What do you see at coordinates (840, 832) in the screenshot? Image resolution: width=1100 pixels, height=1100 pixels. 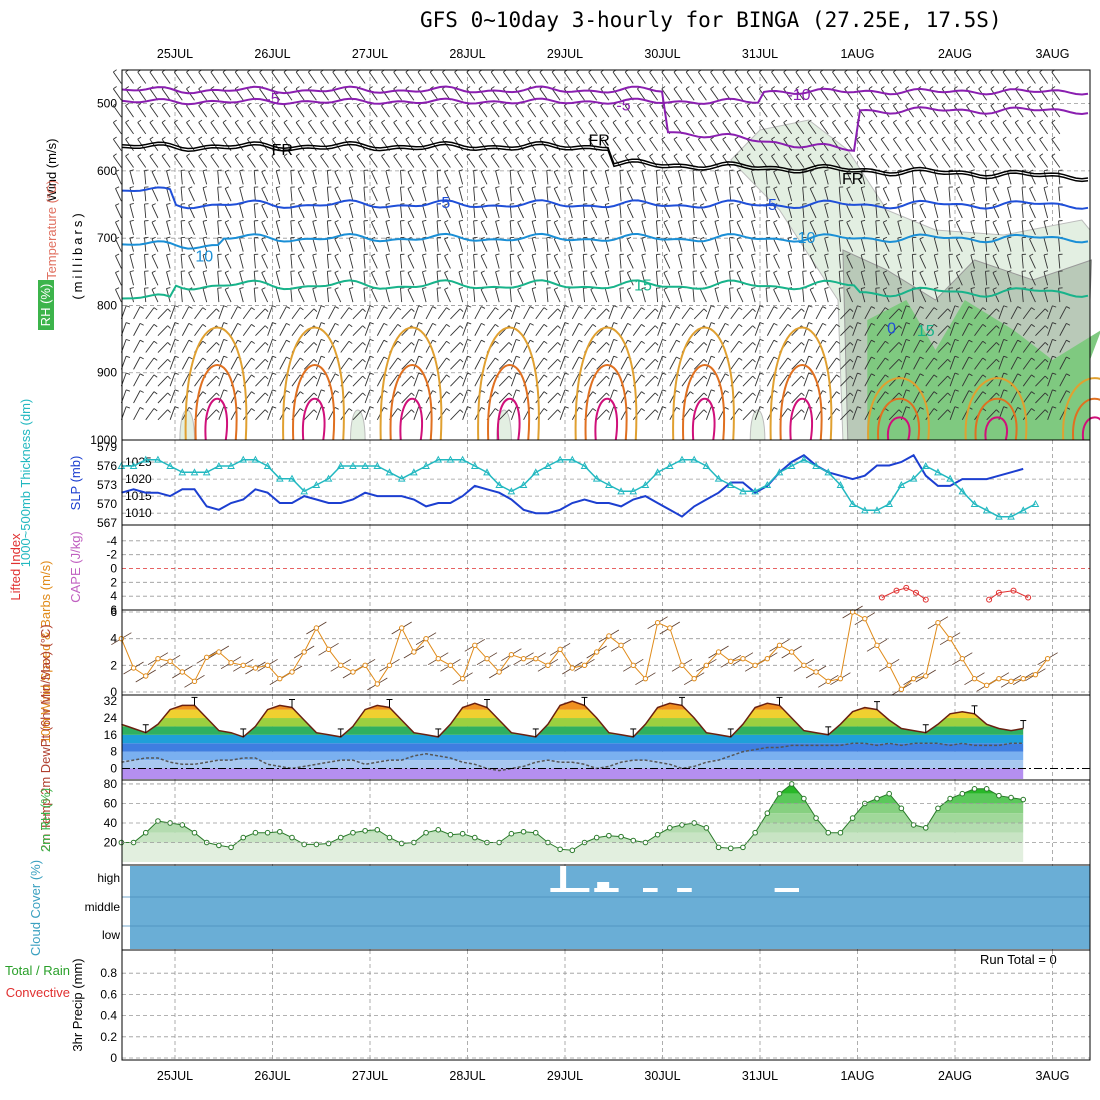 I see `rh-marker` at bounding box center [840, 832].